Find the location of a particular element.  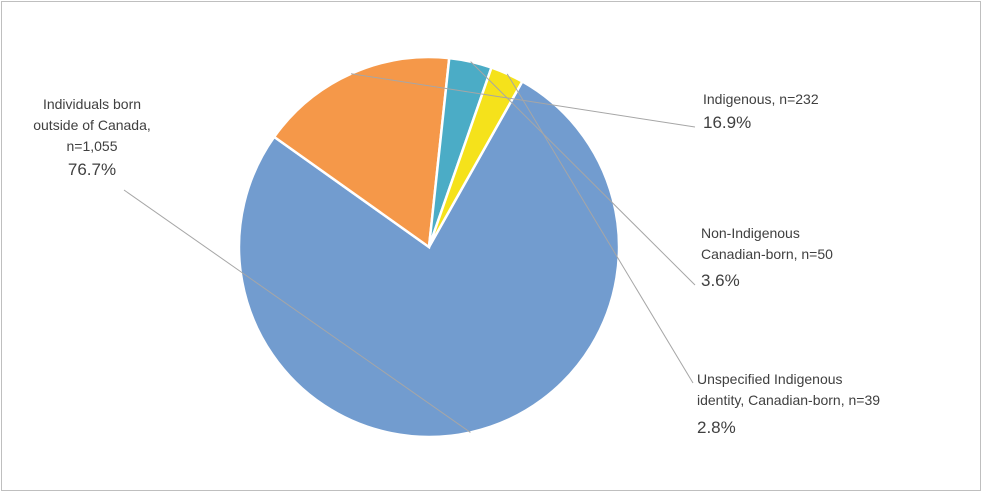

slice-percent-4: 2.8% is located at coordinates (716, 427).